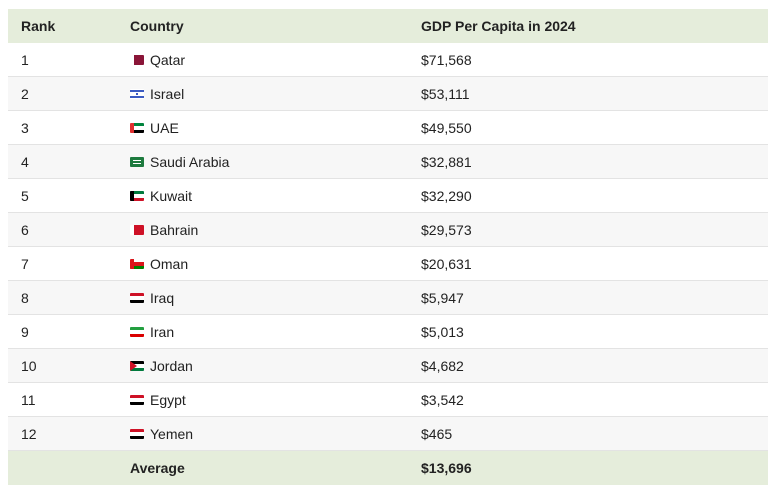 This screenshot has width=768, height=486. What do you see at coordinates (388, 400) in the screenshot?
I see `table-row: 11 Egypt $3,542` at bounding box center [388, 400].